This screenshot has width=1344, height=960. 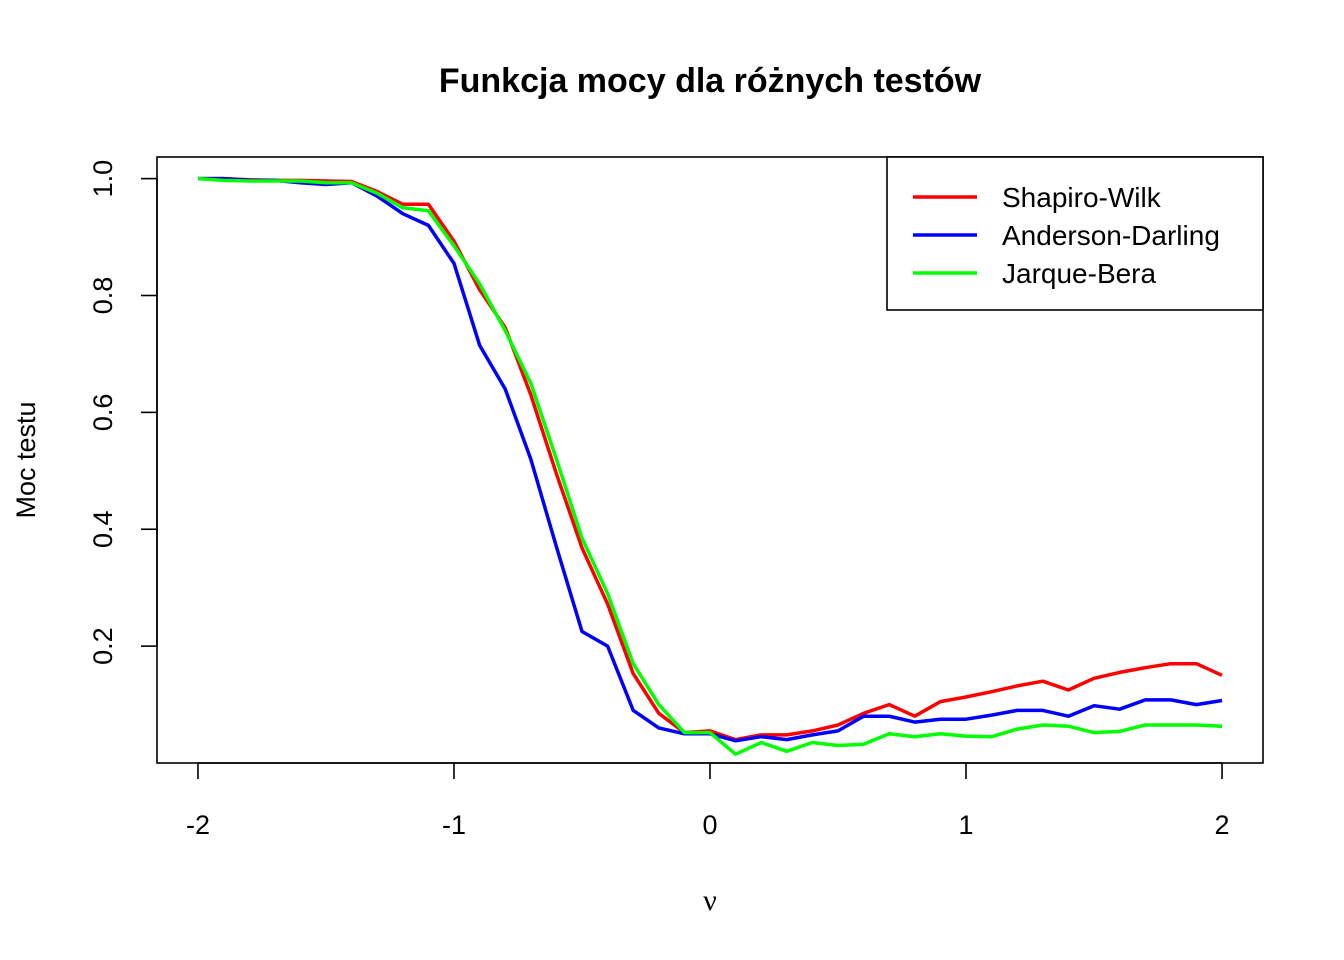 What do you see at coordinates (103, 413) in the screenshot?
I see `y-tick-label: 0.6` at bounding box center [103, 413].